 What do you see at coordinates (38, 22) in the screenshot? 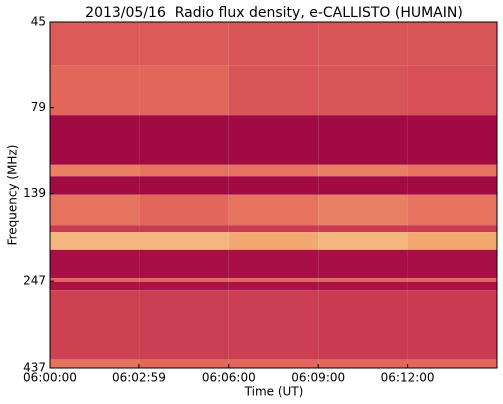
I see `y-tick-label: 45` at bounding box center [38, 22].